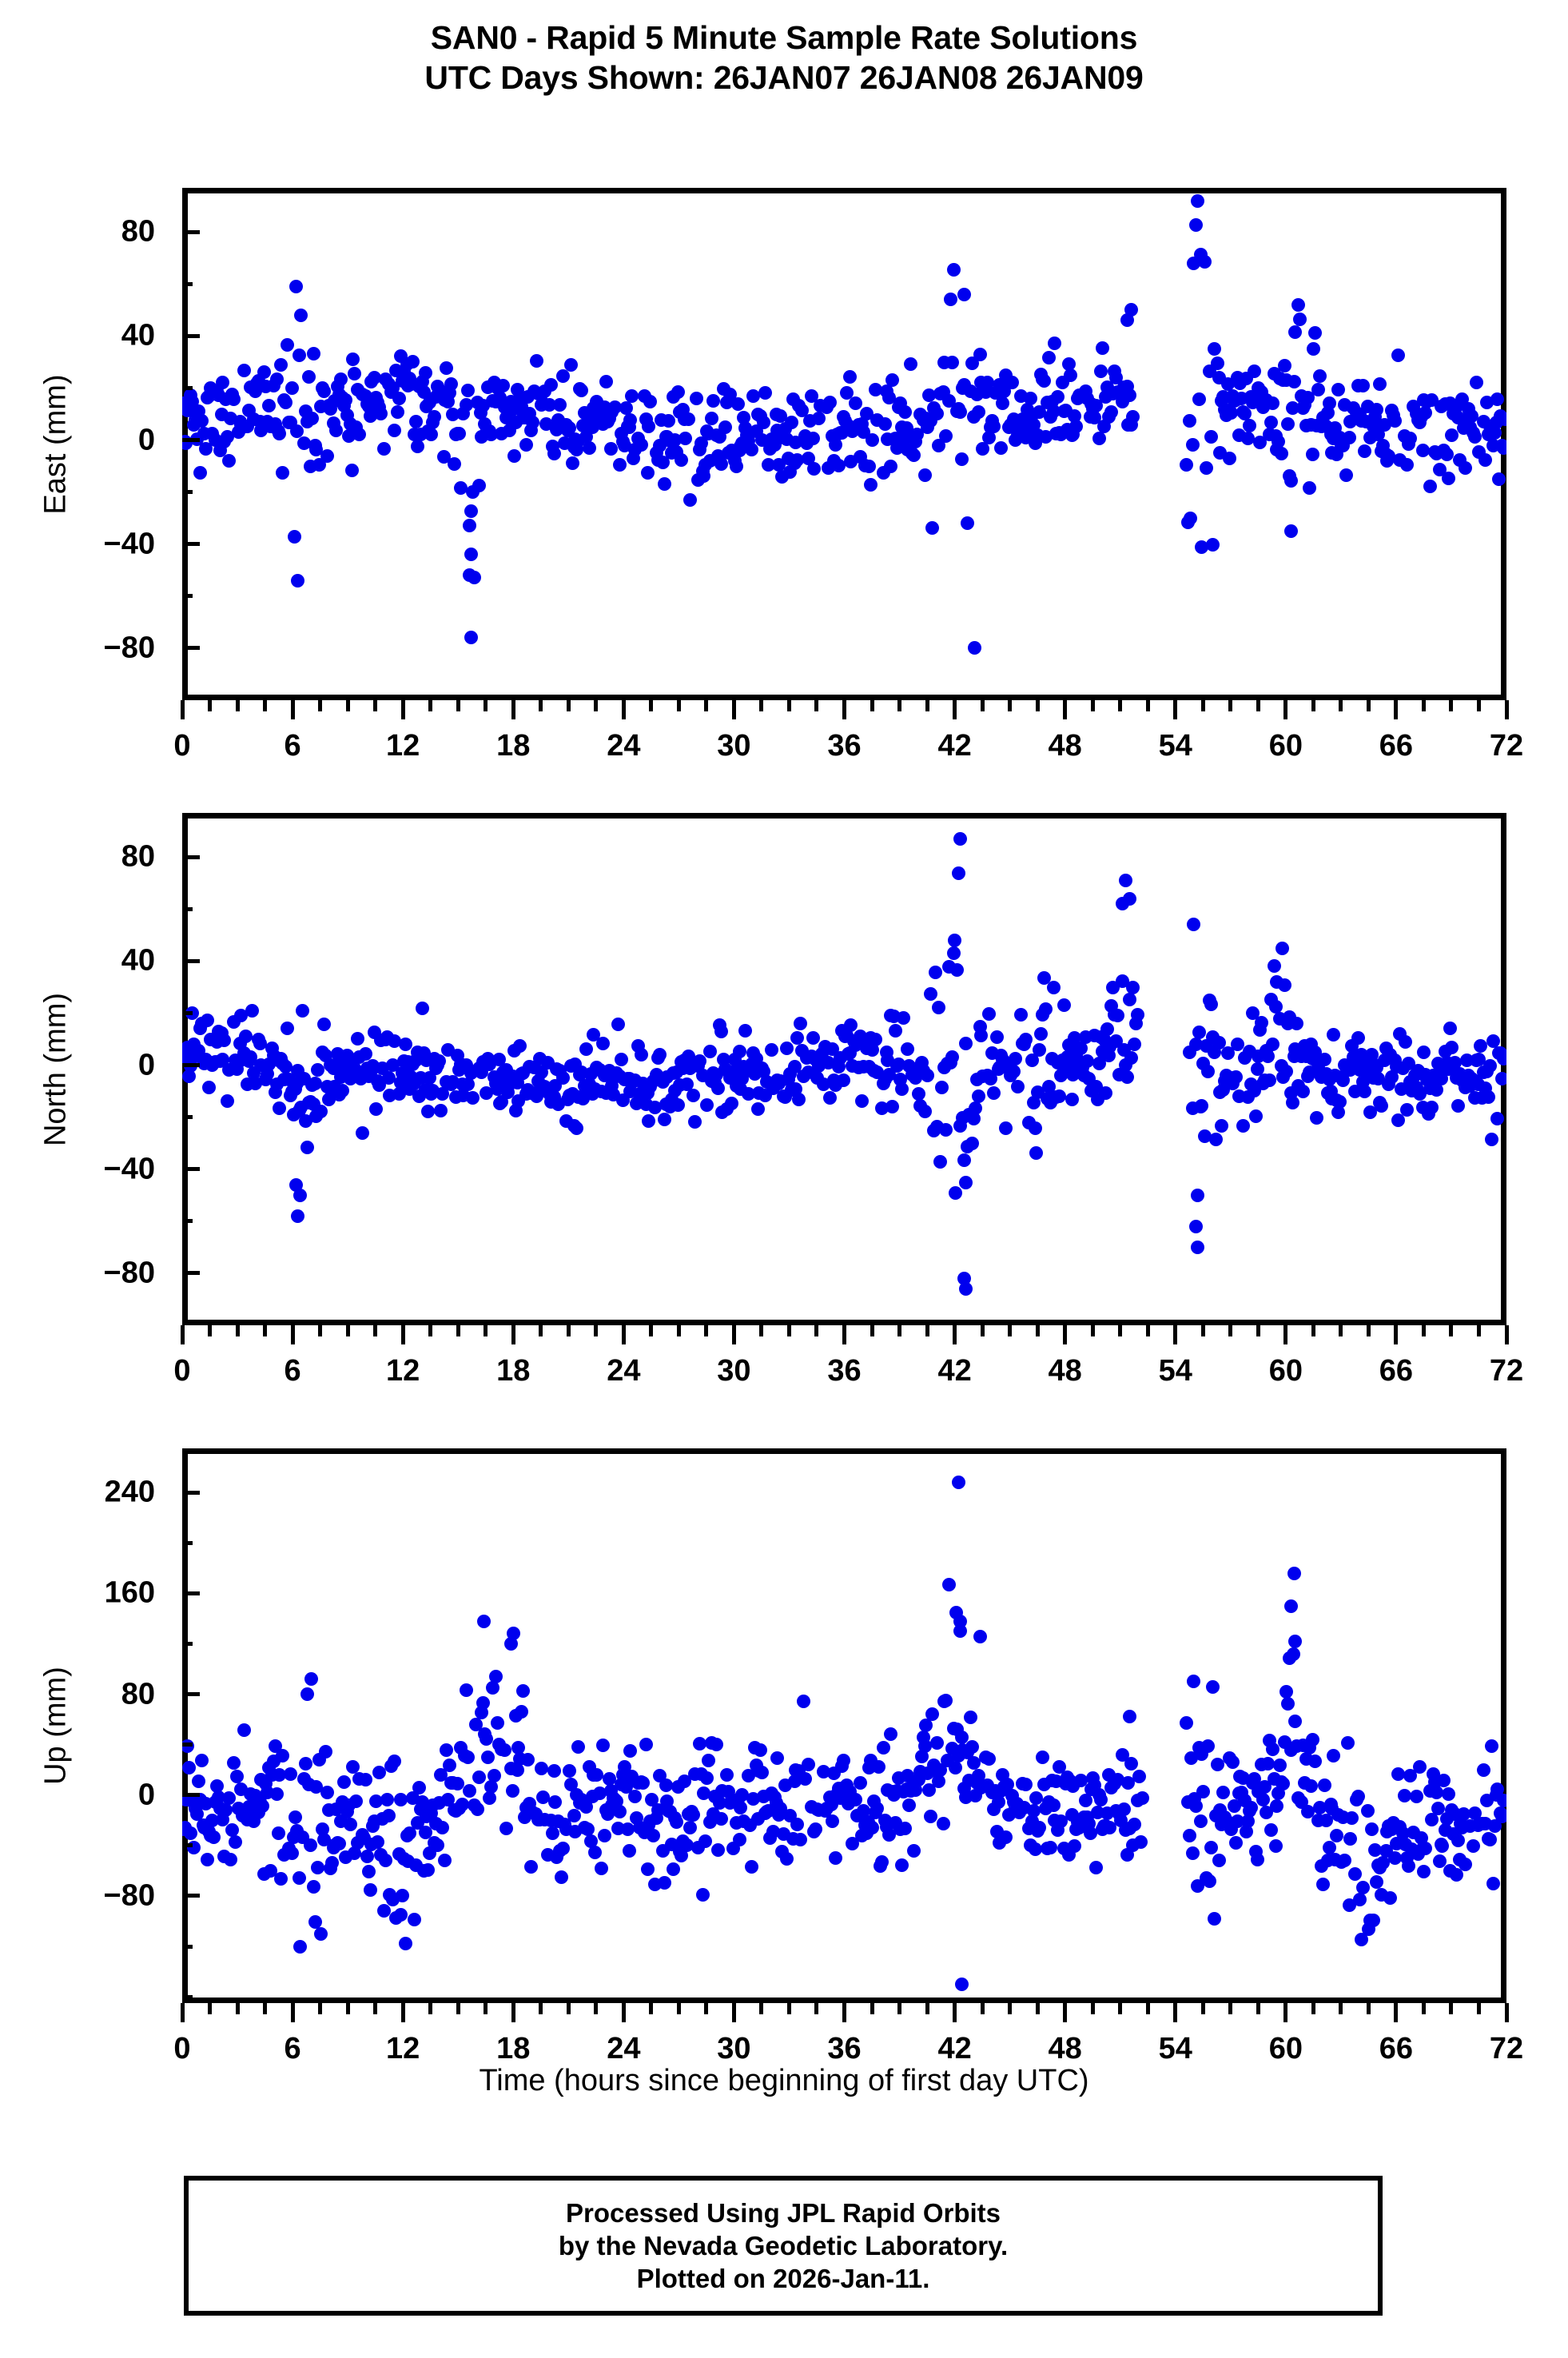 The width and height of the screenshot is (1568, 2358). What do you see at coordinates (129, 1273) in the screenshot?
I see `y-tick-label-north-0: −80` at bounding box center [129, 1273].